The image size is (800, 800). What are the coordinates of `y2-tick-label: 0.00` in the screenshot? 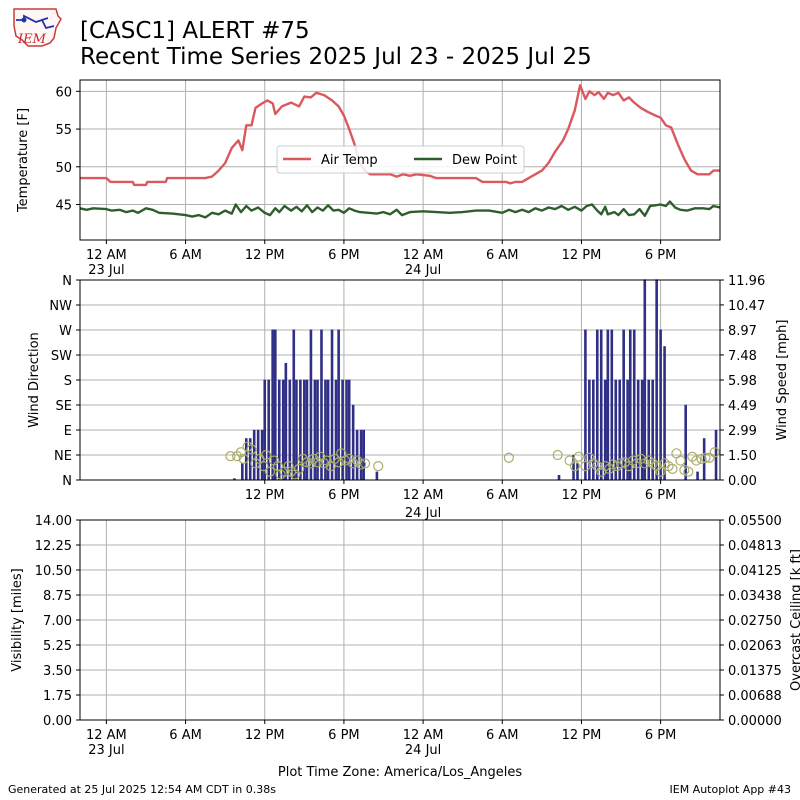 It's located at (742, 481).